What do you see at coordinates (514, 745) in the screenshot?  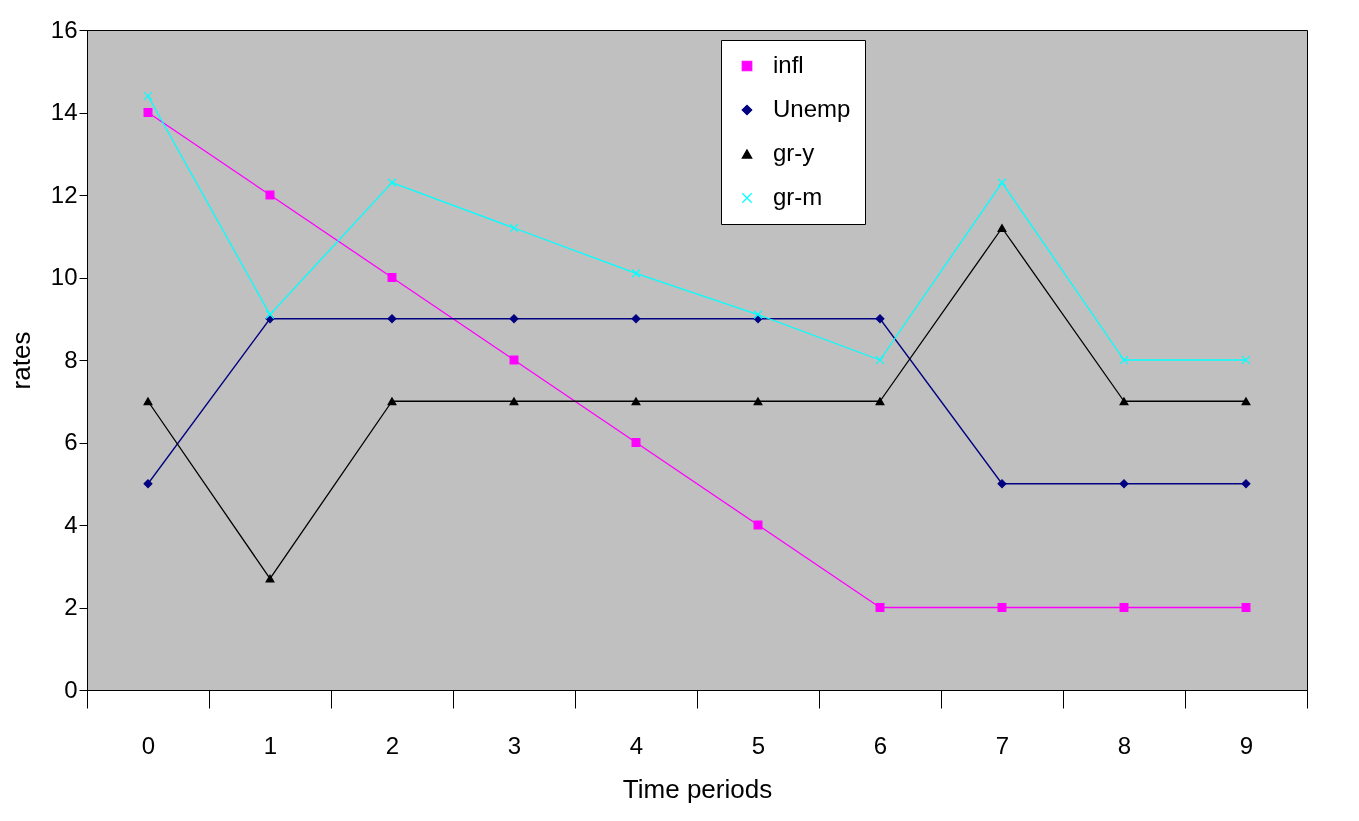 I see `x-tick-label: 3` at bounding box center [514, 745].